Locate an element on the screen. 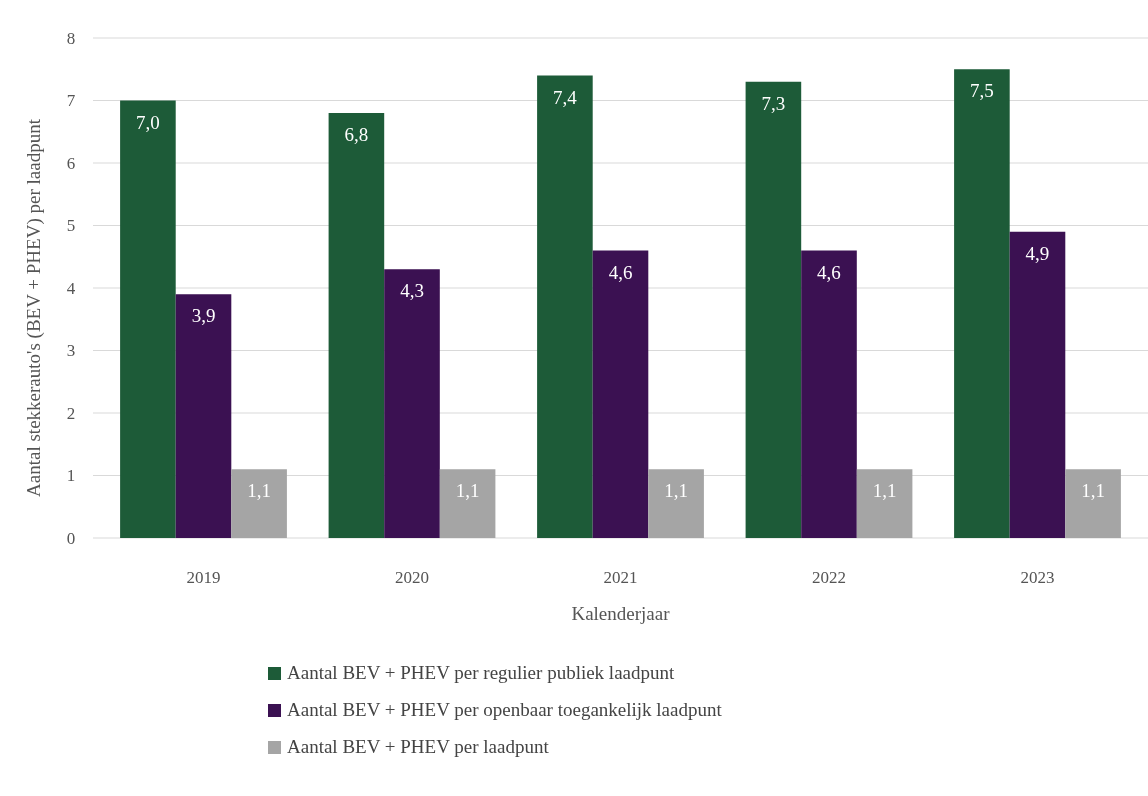 This screenshot has height=796, width=1148. y-tick-label: 2 is located at coordinates (71, 413).